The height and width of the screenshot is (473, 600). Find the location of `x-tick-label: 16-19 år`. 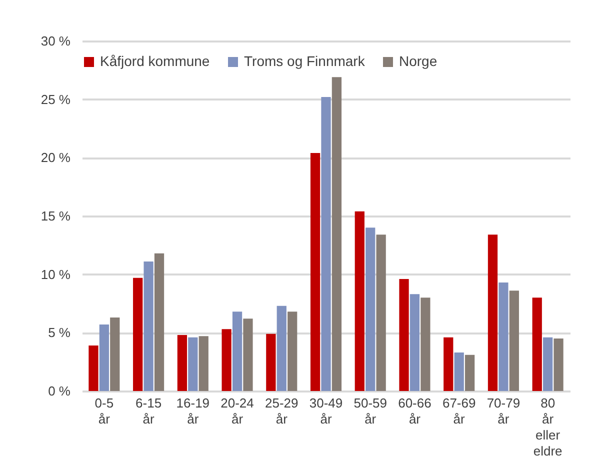

x-tick-label: 16-19 år is located at coordinates (193, 411).